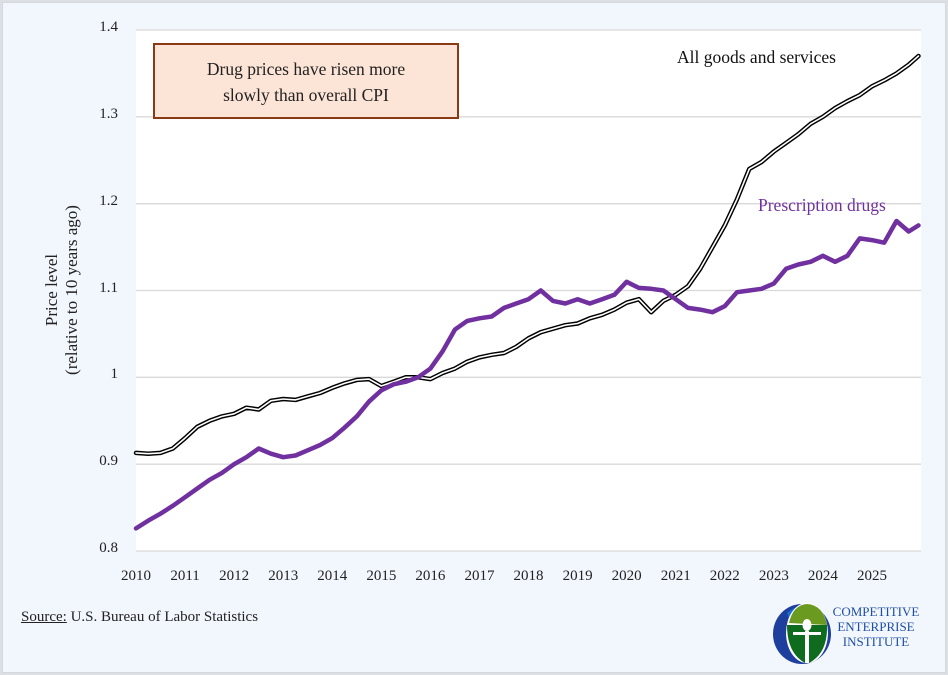 Image resolution: width=948 pixels, height=675 pixels. I want to click on logo-wordmark: COMPETITIVE ENTERPRISE INSTITUTE, so click(876, 626).